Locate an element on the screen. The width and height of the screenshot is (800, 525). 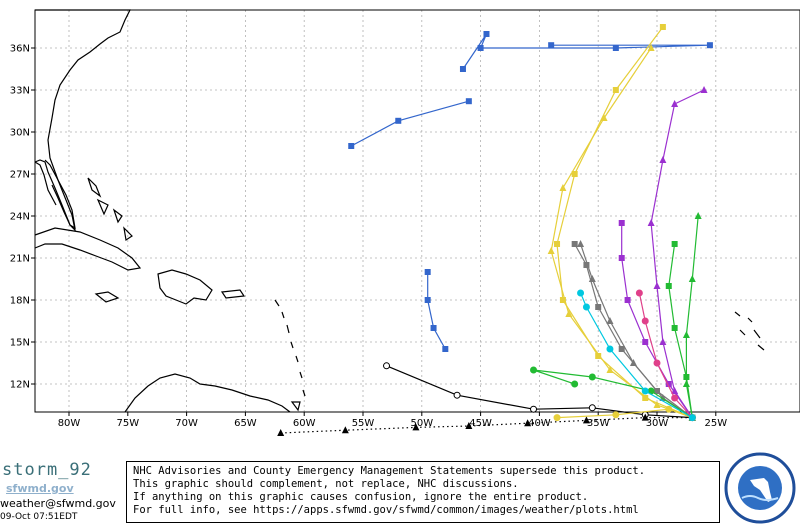
lon-label: 60W is located at coordinates (304, 423).